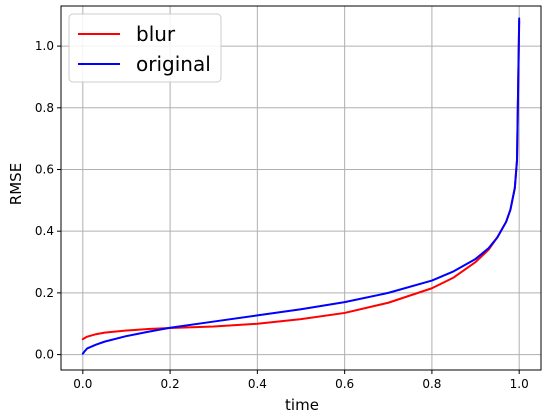 The width and height of the screenshot is (543, 417). Describe the element at coordinates (257, 384) in the screenshot. I see `x-tick-label: 0.4` at that location.